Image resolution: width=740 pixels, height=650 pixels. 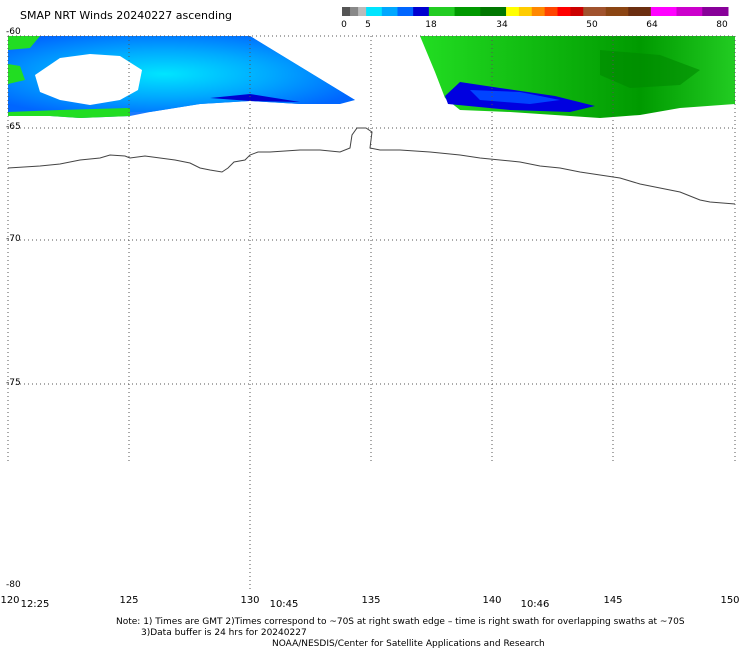 What do you see at coordinates (88, 79) in the screenshot?
I see `no-data-gap` at bounding box center [88, 79].